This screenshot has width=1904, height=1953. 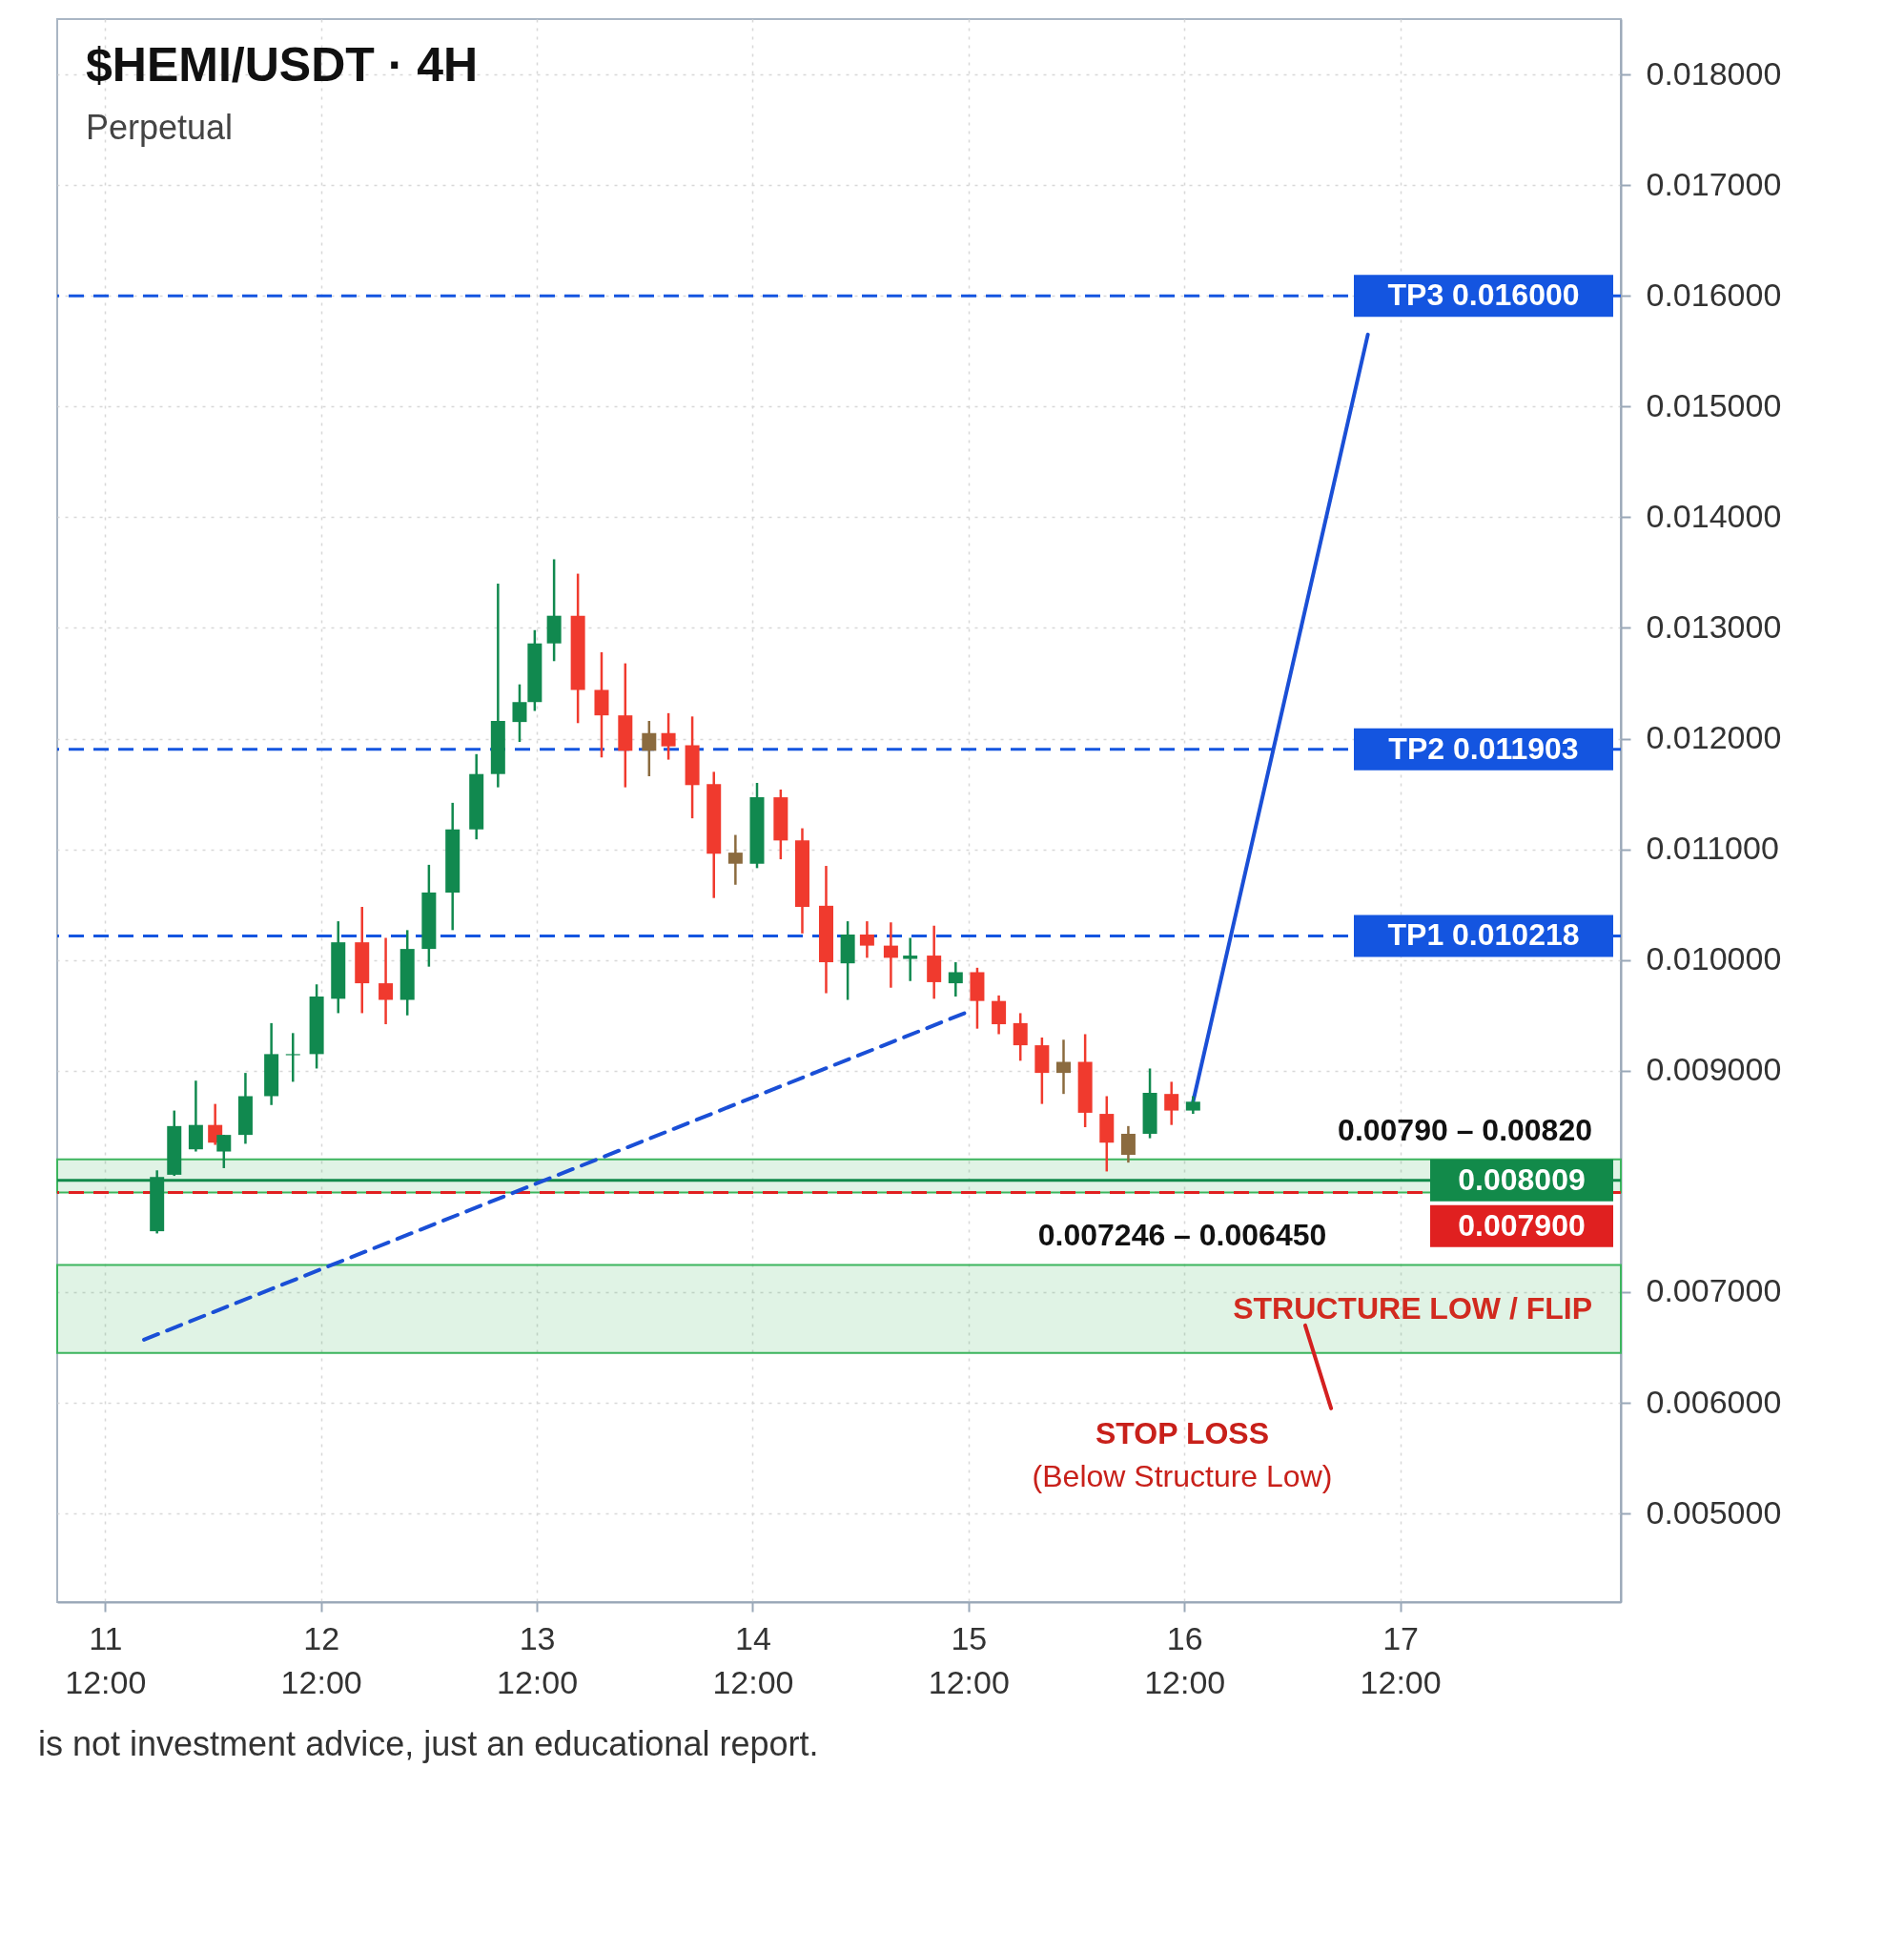 I want to click on y-tick-label: 0.005000, so click(x=1714, y=1512).